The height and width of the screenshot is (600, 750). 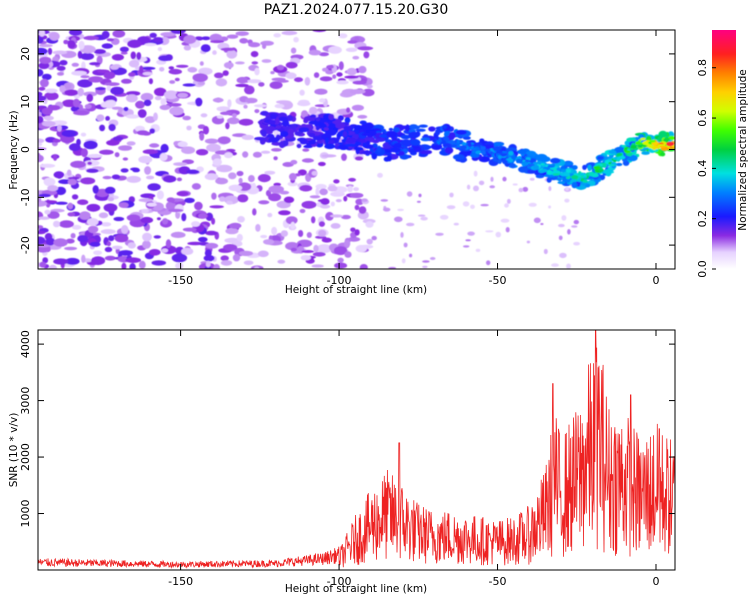 What do you see at coordinates (25, 149) in the screenshot?
I see `y-tick-label: 0` at bounding box center [25, 149].